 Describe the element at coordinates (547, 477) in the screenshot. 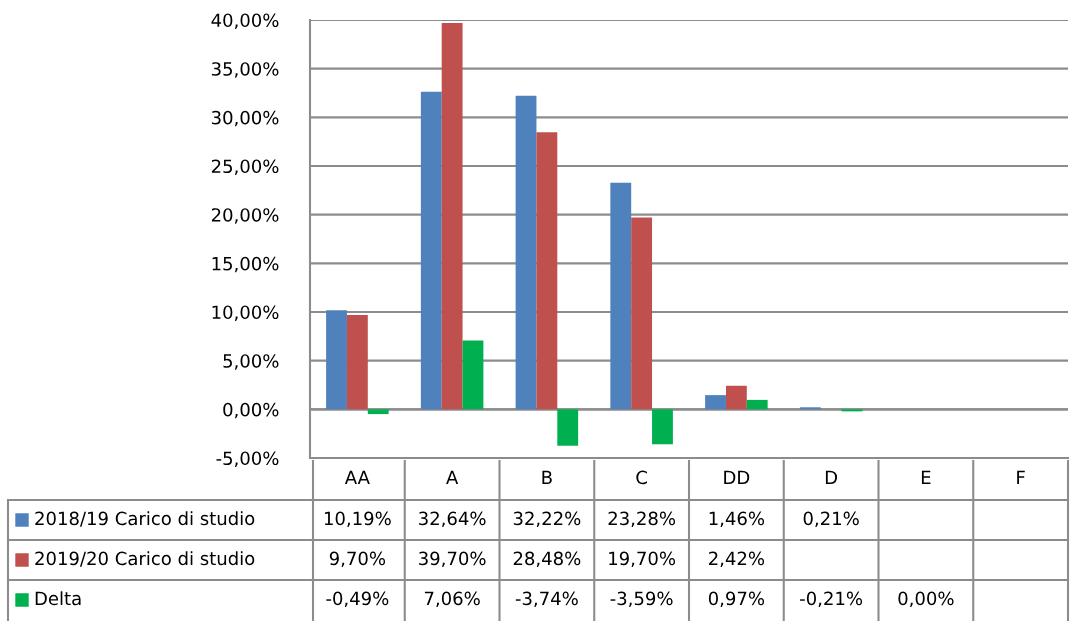

I see `x-tick-label: B` at that location.